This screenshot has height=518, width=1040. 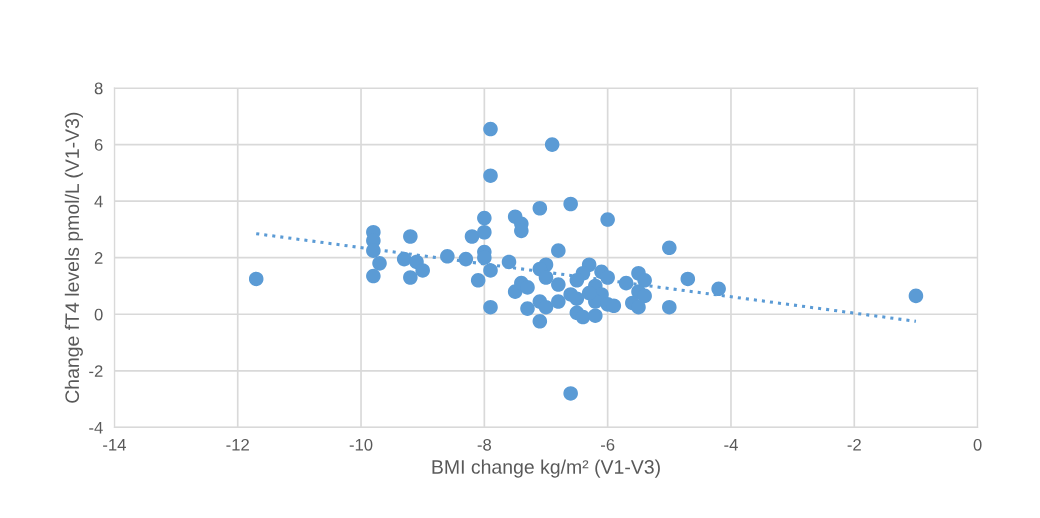 What do you see at coordinates (977, 444) in the screenshot?
I see `x-tick-label: 0` at bounding box center [977, 444].